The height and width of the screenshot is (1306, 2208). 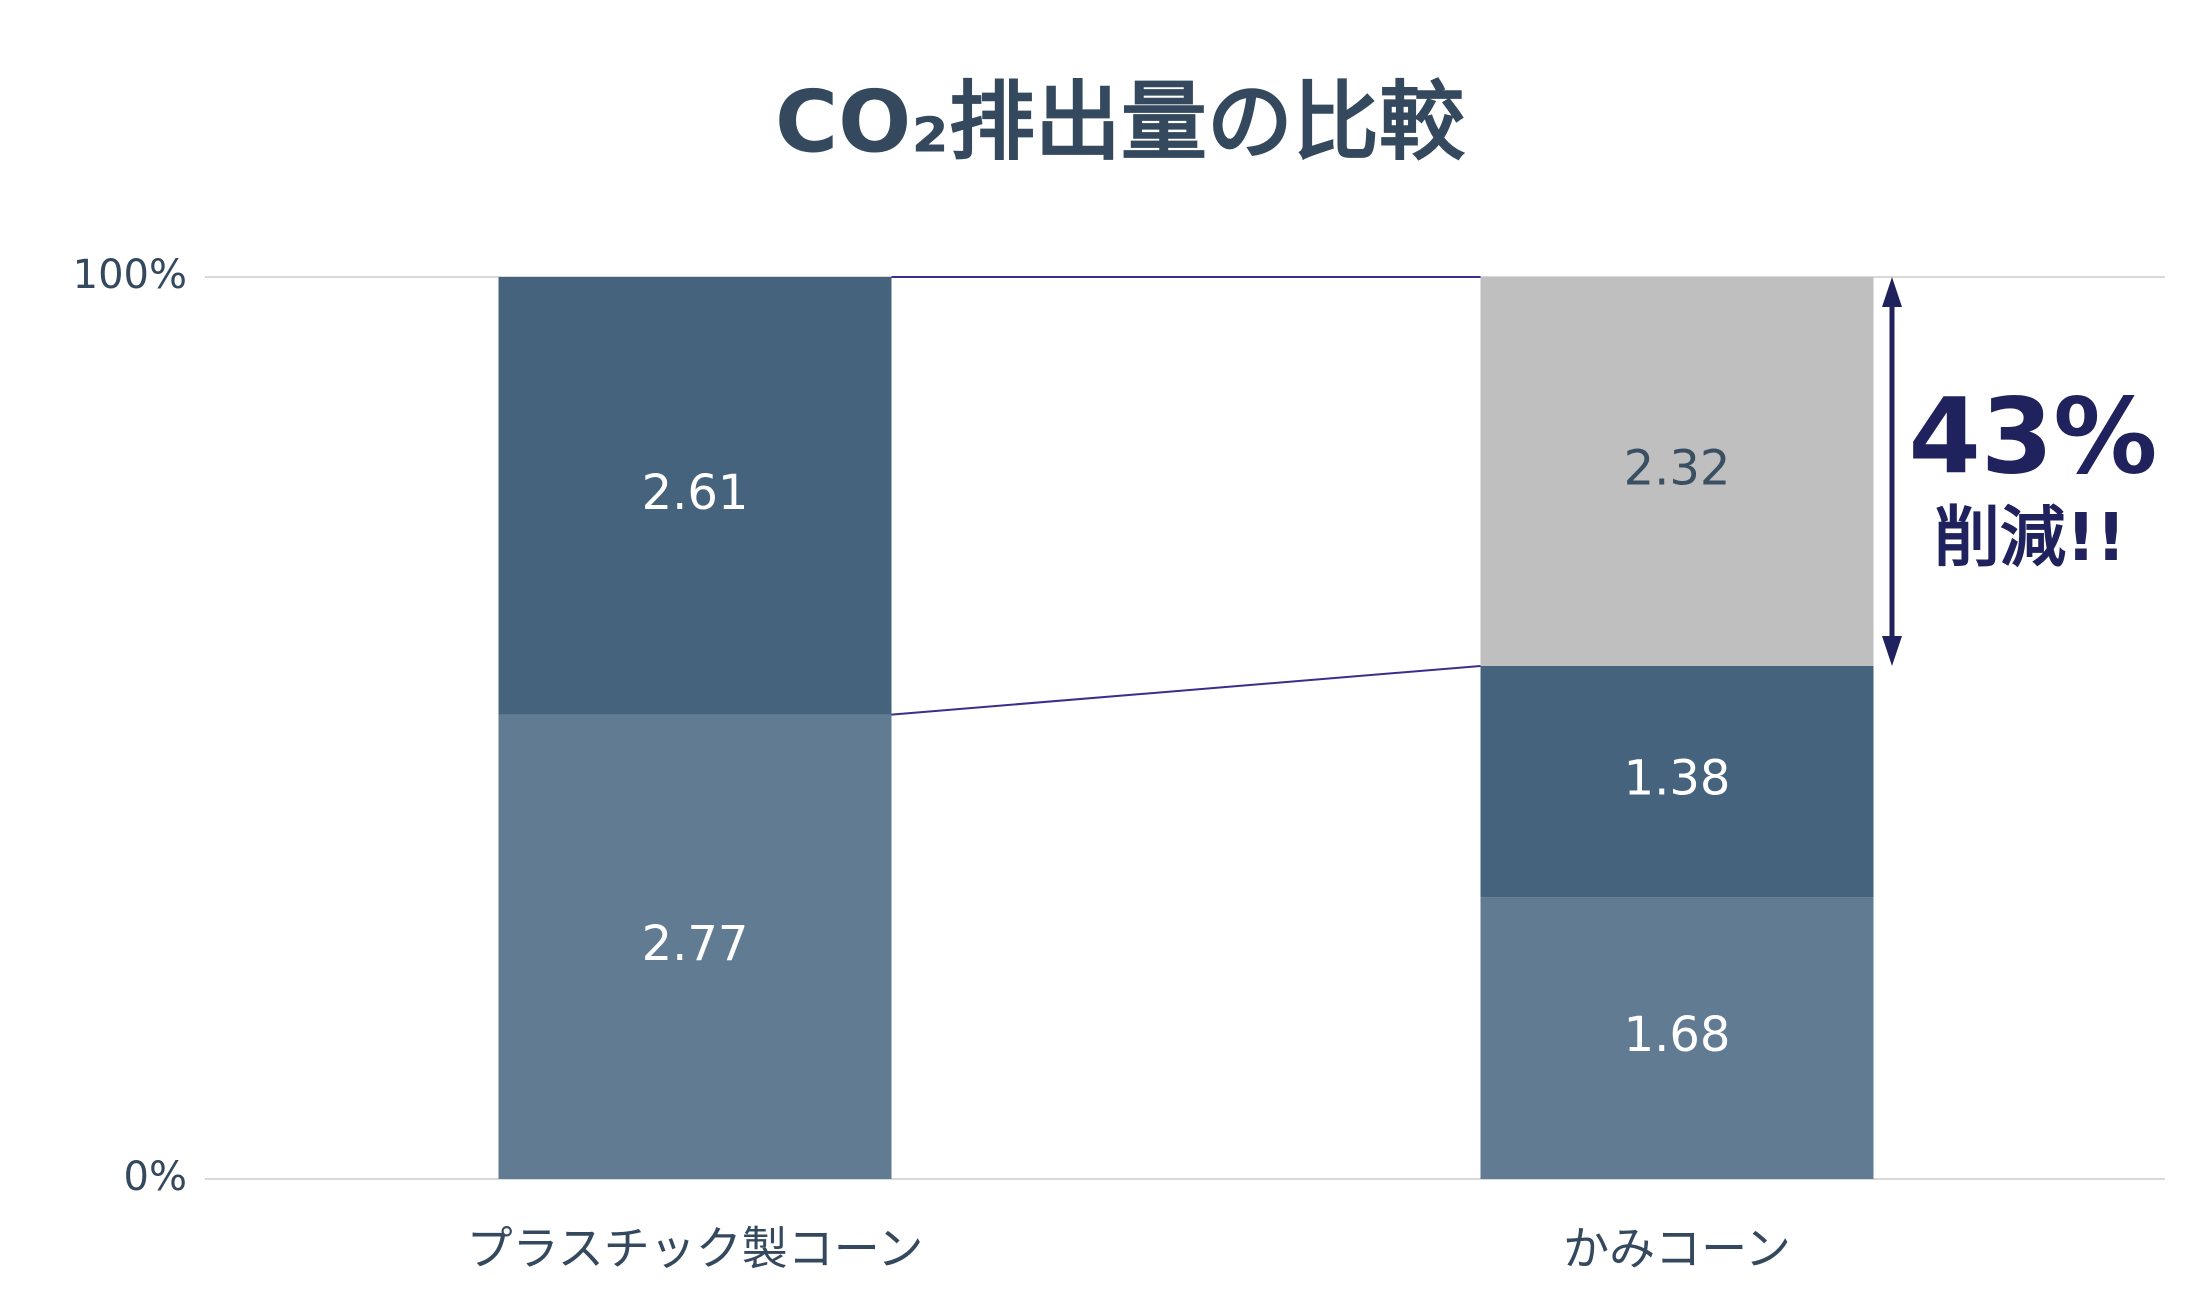 What do you see at coordinates (2030, 537) in the screenshot?
I see `annotation-text: 削減!!` at bounding box center [2030, 537].